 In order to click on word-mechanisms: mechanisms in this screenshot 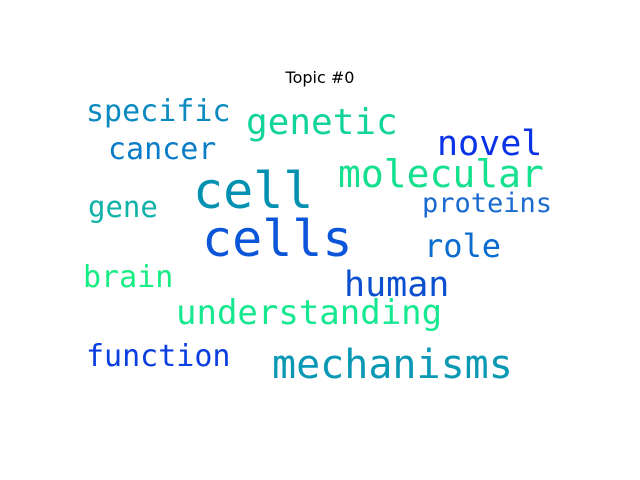, I will do `click(392, 365)`.